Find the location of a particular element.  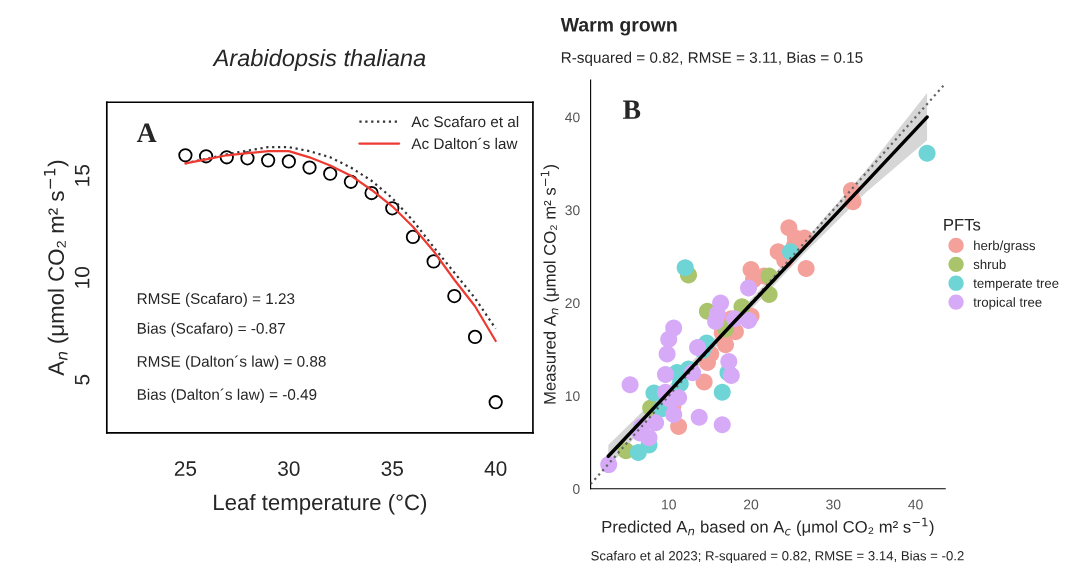

legend-label: tropical tree is located at coordinates (1007, 303).